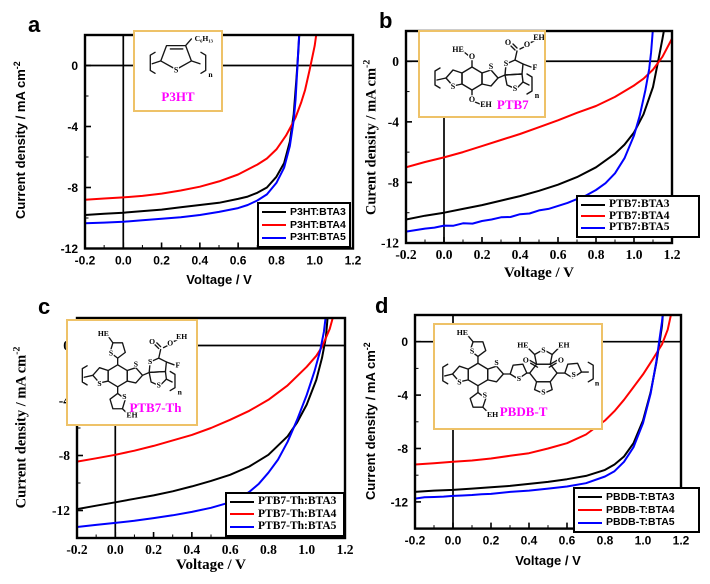  Describe the element at coordinates (318, 237) in the screenshot. I see `legend-label: P3HT:BTA5` at that location.